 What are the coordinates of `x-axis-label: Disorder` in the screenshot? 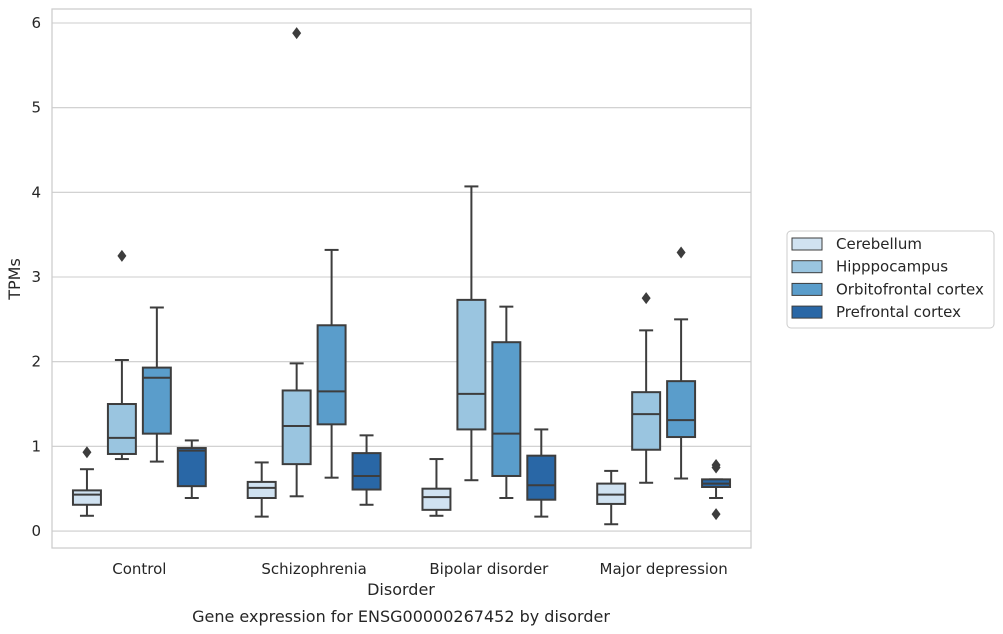 It's located at (401, 589).